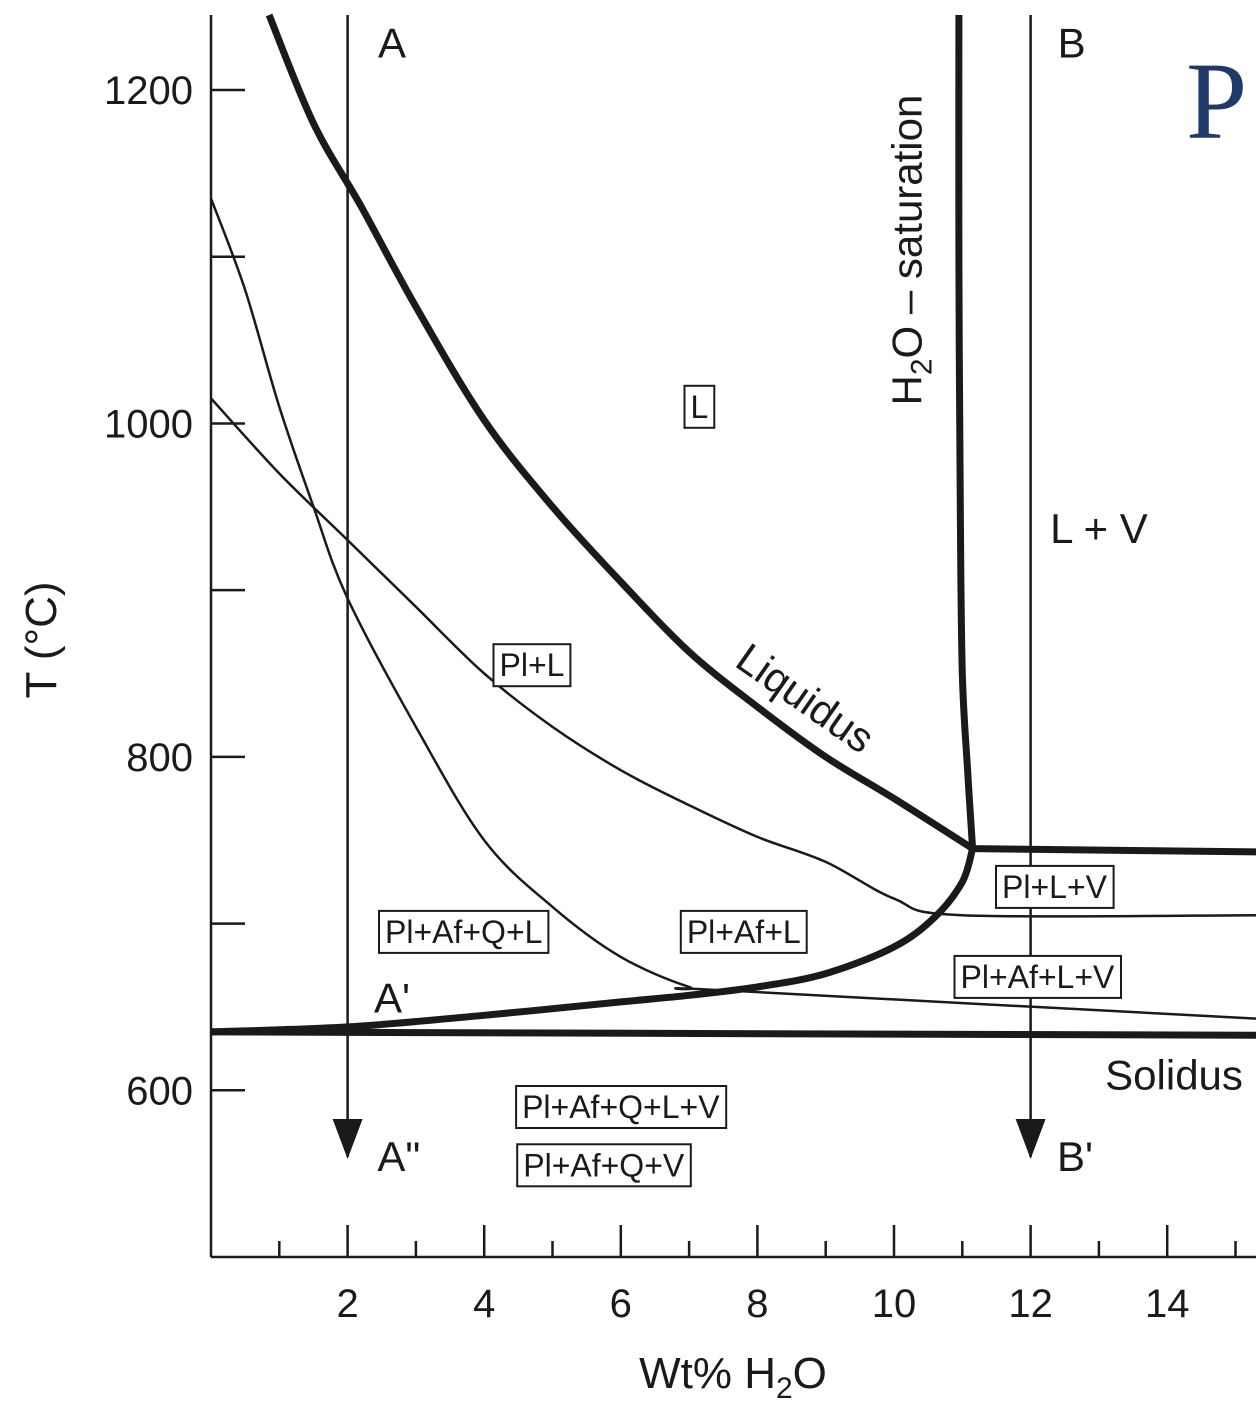 Image resolution: width=1256 pixels, height=1404 pixels. What do you see at coordinates (484, 1304) in the screenshot?
I see `x-tick-label: 4` at bounding box center [484, 1304].